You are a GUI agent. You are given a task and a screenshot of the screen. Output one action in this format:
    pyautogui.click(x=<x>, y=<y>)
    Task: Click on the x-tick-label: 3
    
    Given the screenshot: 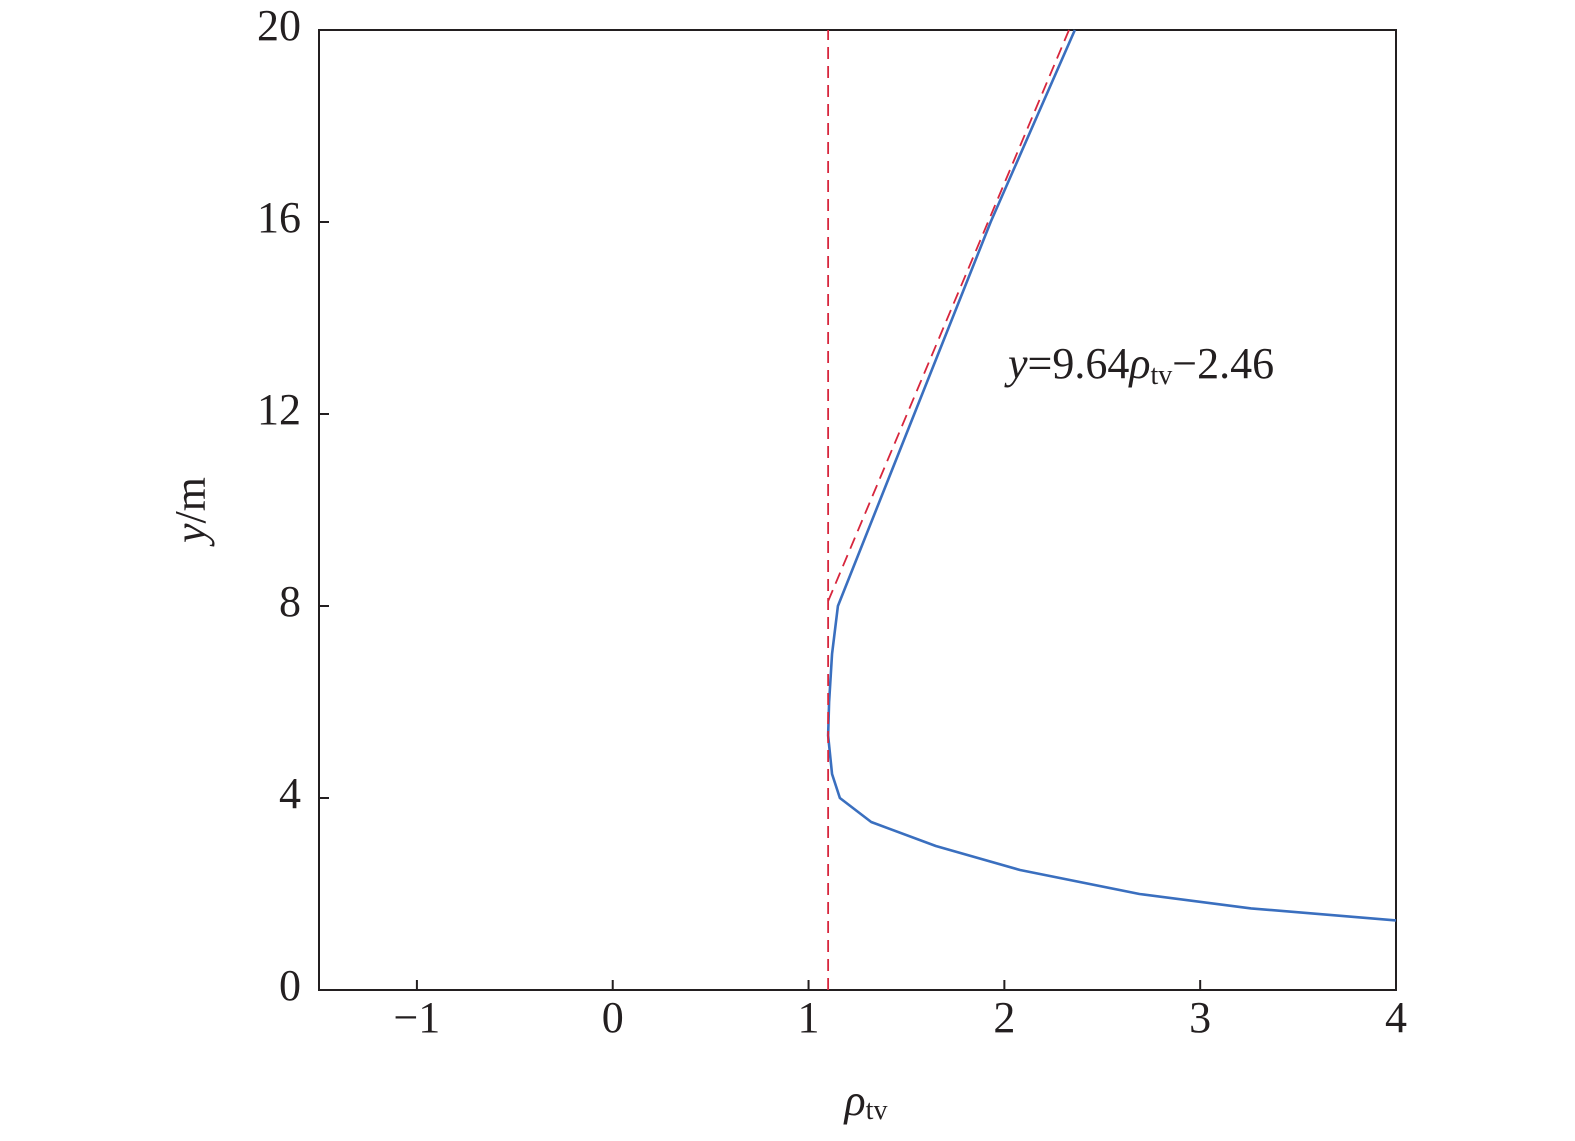 What is the action you would take?
    pyautogui.click(x=1200, y=1017)
    